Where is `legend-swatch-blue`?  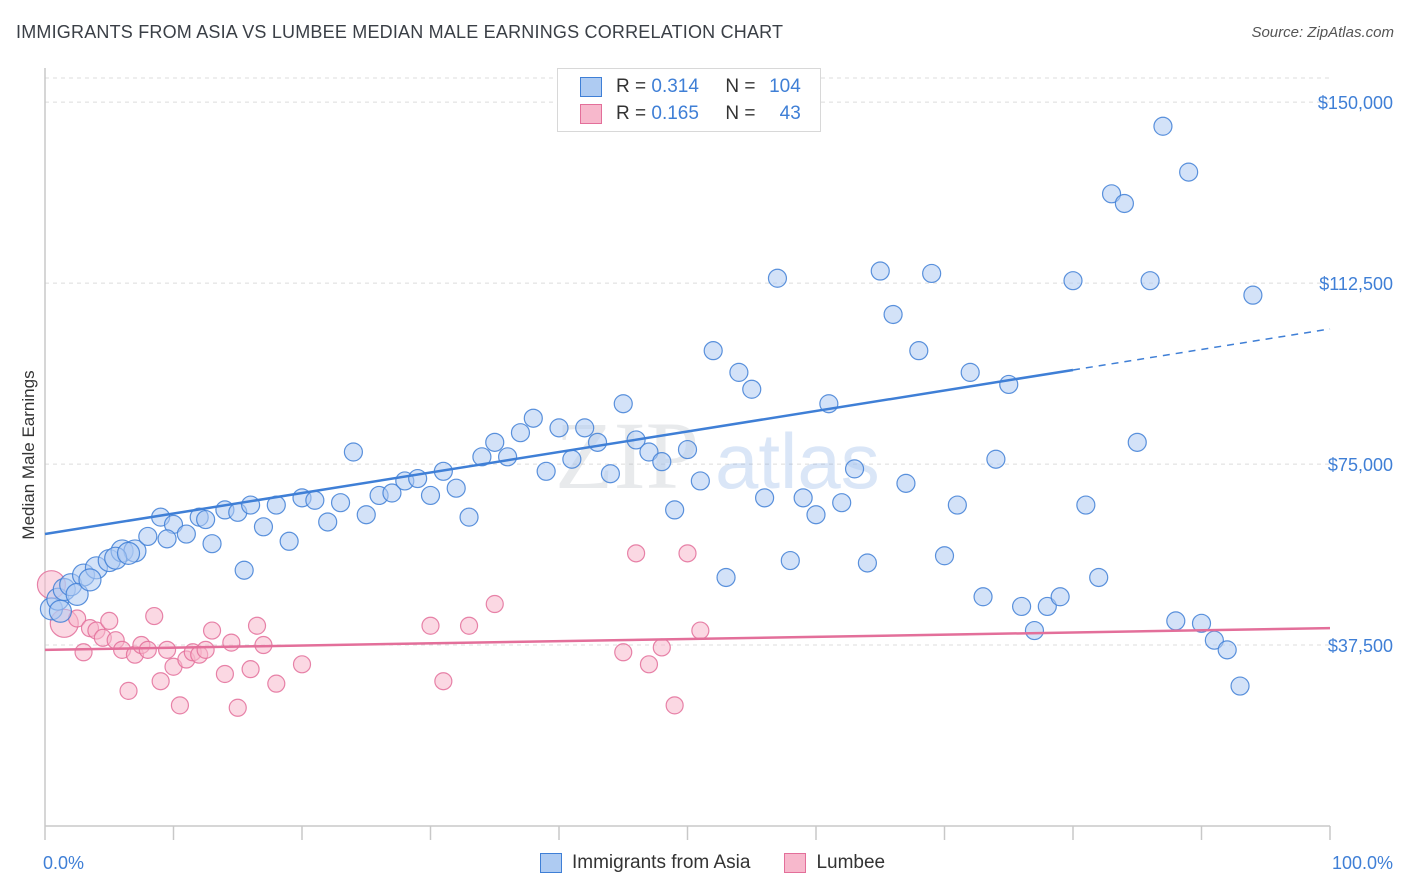
legend-swatch-blue is located at coordinates (591, 87).